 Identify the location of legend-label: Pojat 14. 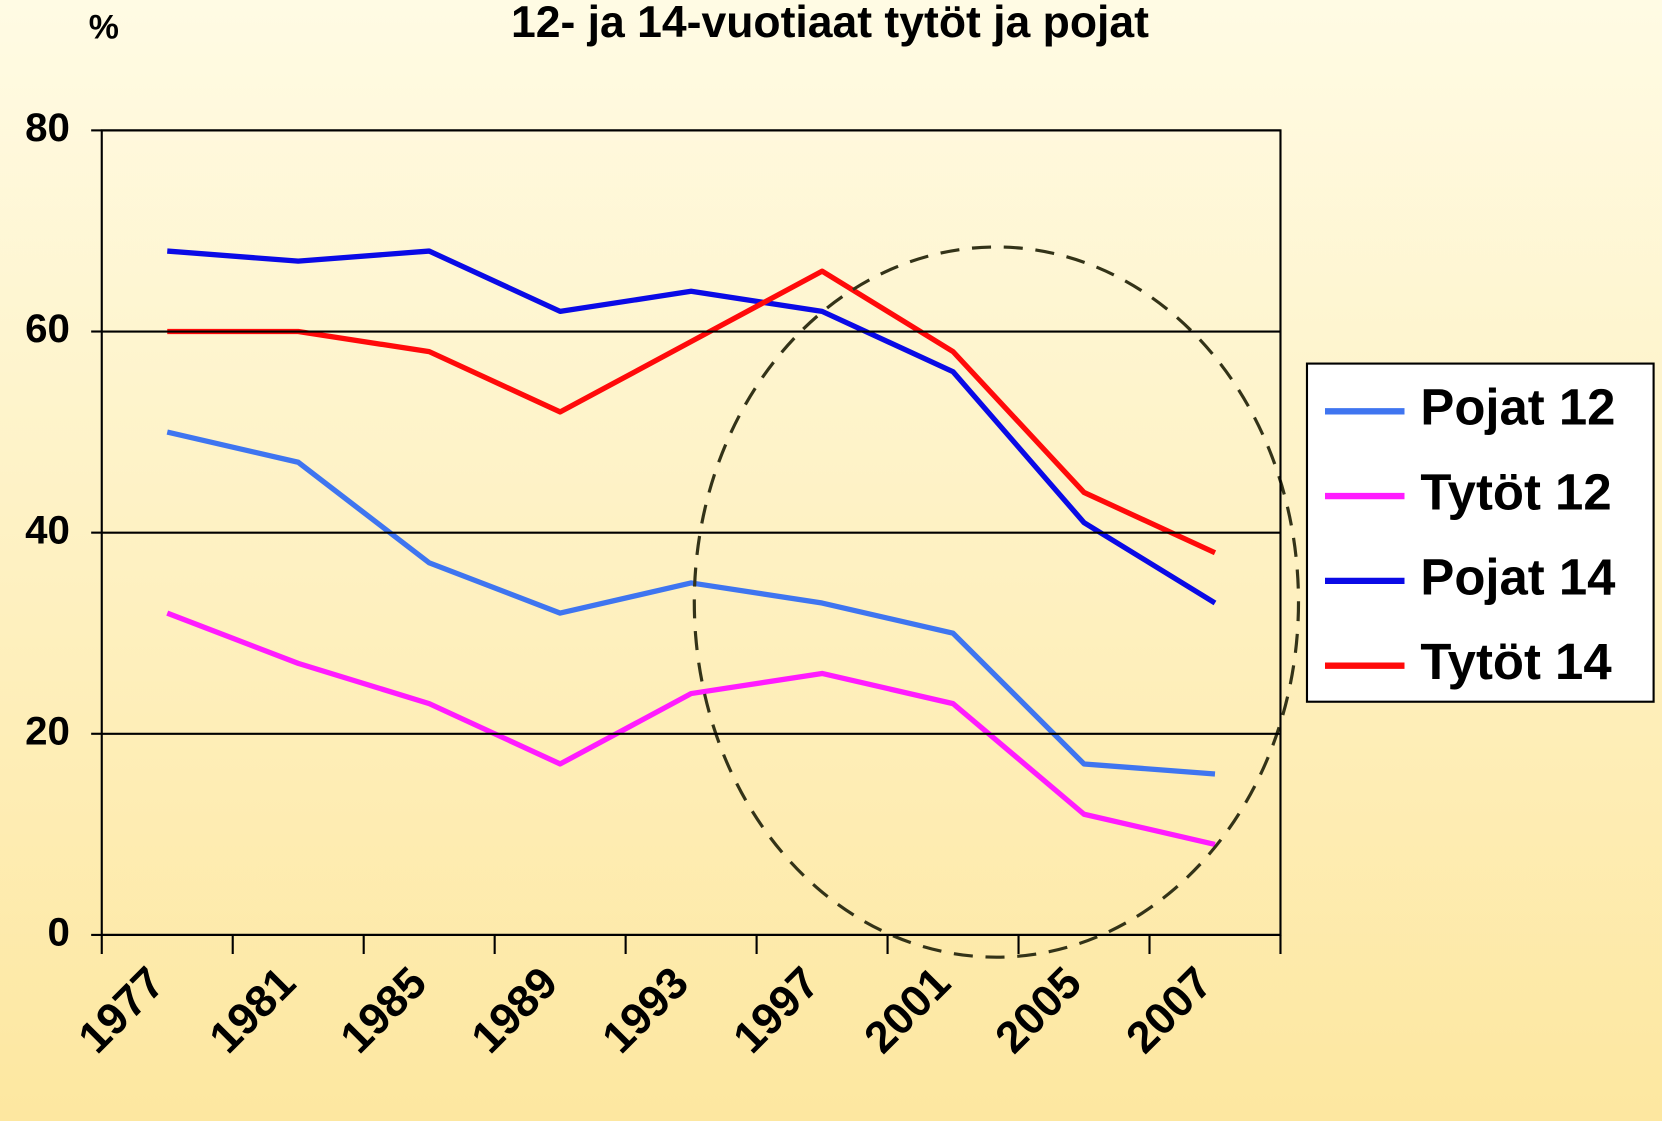
(1518, 576).